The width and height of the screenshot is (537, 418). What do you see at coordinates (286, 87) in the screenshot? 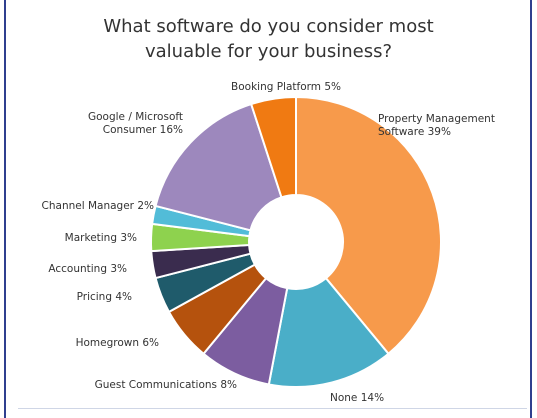
I see `label-booking-platform: Booking Platform 5%` at bounding box center [286, 87].